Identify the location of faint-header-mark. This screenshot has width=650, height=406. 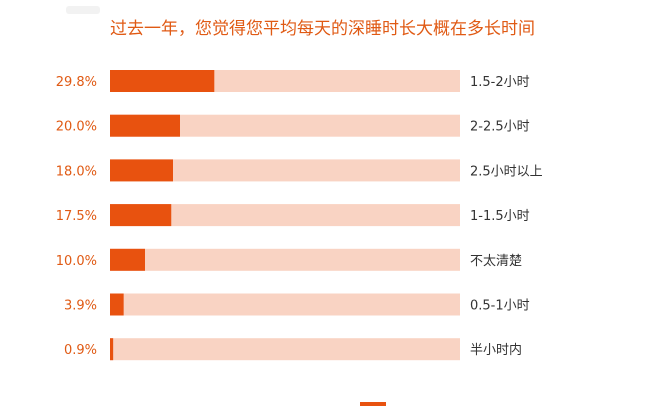
(83, 10).